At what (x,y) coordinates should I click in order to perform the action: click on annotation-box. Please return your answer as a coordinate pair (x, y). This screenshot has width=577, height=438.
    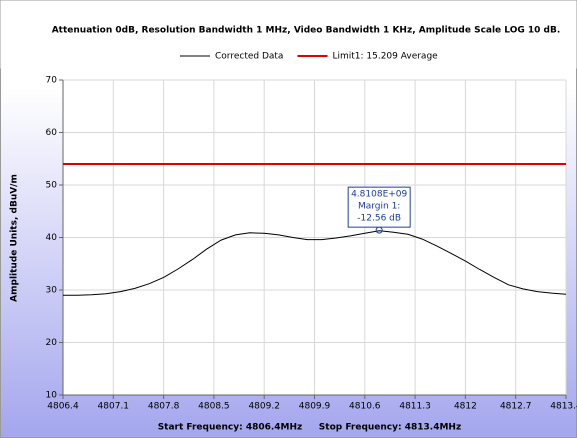
    Looking at the image, I should click on (379, 207).